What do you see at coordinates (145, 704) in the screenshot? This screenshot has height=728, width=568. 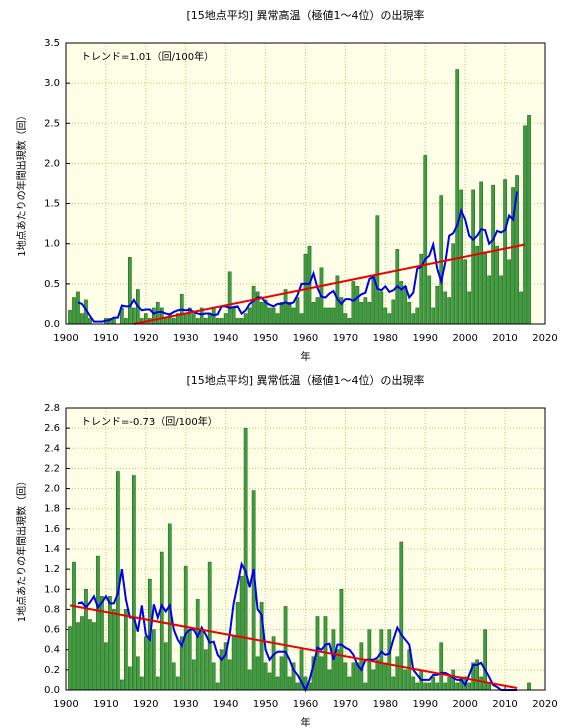 I see `x-tick-label: 1920` at bounding box center [145, 704].